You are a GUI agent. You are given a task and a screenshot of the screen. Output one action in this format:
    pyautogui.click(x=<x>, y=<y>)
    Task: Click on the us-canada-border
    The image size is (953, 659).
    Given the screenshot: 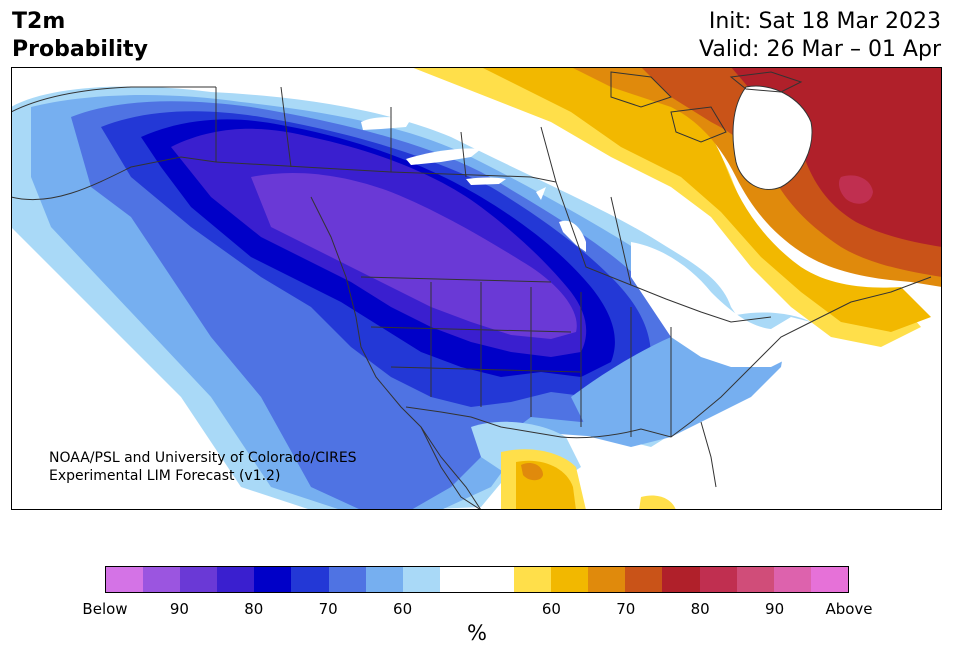 What is the action you would take?
    pyautogui.click(x=493, y=242)
    